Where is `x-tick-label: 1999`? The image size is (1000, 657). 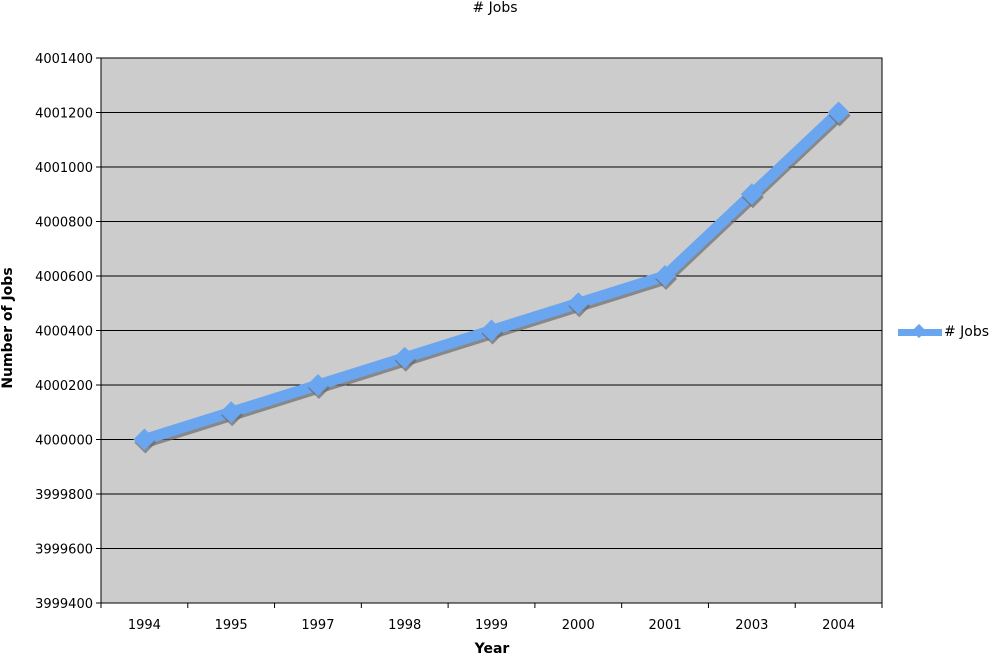 x-tick-label: 1999 is located at coordinates (491, 625).